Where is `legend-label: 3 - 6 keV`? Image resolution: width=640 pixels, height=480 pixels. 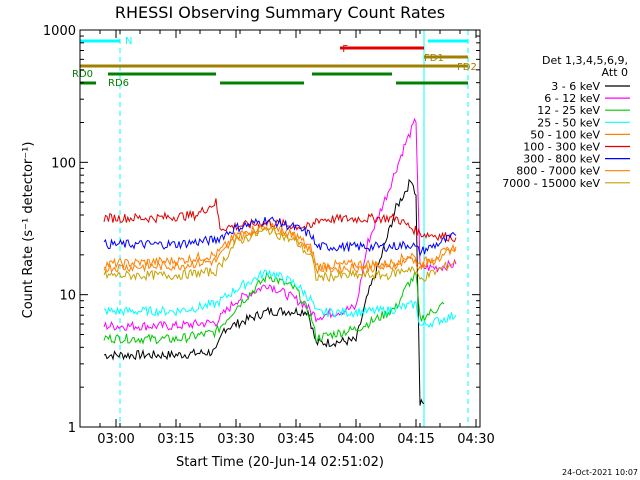 legend-label: 3 - 6 keV is located at coordinates (575, 86).